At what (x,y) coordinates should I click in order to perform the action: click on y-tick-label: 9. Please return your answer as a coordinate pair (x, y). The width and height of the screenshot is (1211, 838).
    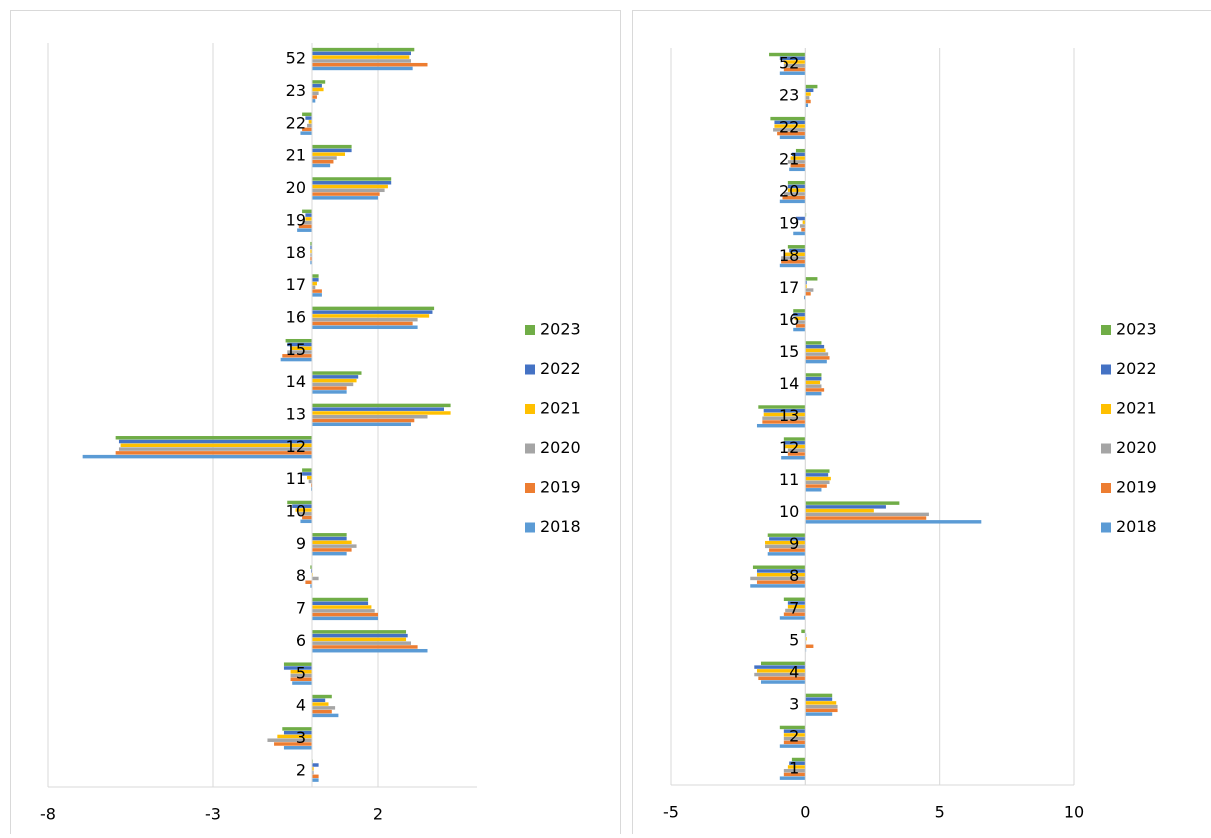
    Looking at the image, I should click on (794, 543).